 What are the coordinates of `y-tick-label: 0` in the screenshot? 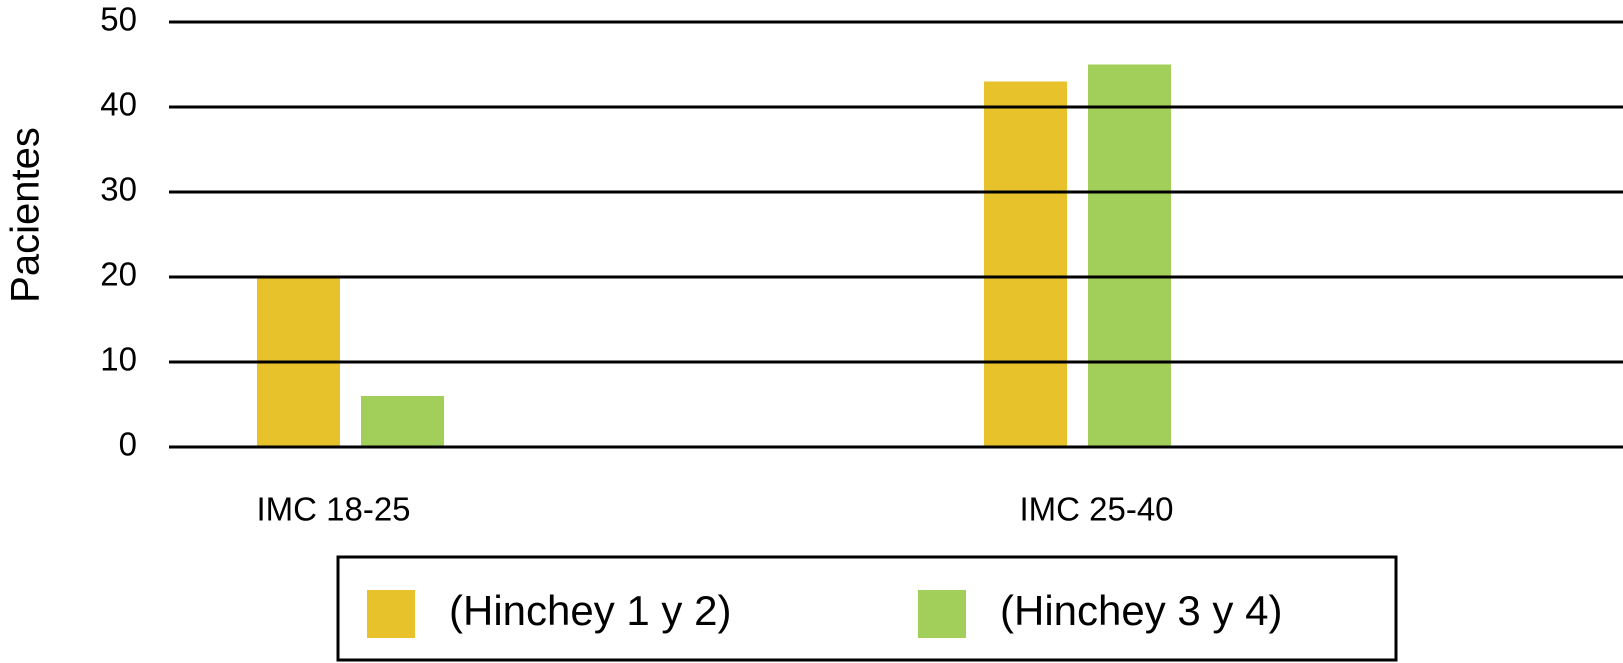 It's located at (128, 444).